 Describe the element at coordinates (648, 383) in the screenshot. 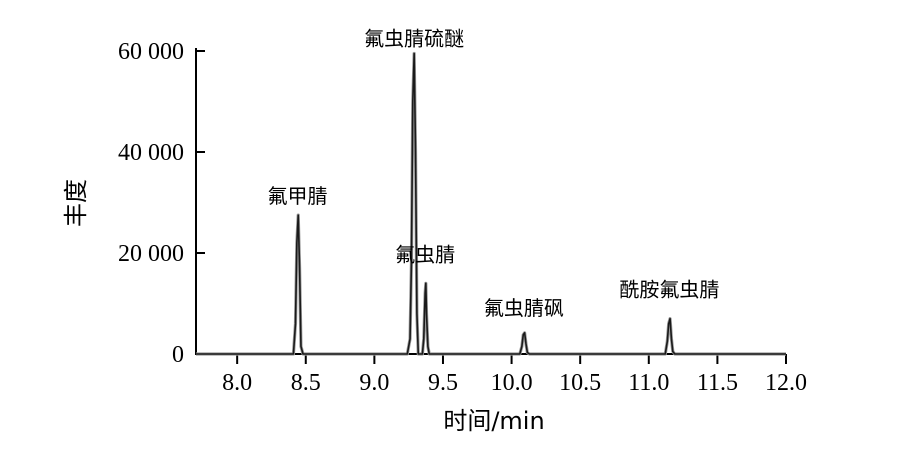

I see `x-tick-label: 11.0` at that location.